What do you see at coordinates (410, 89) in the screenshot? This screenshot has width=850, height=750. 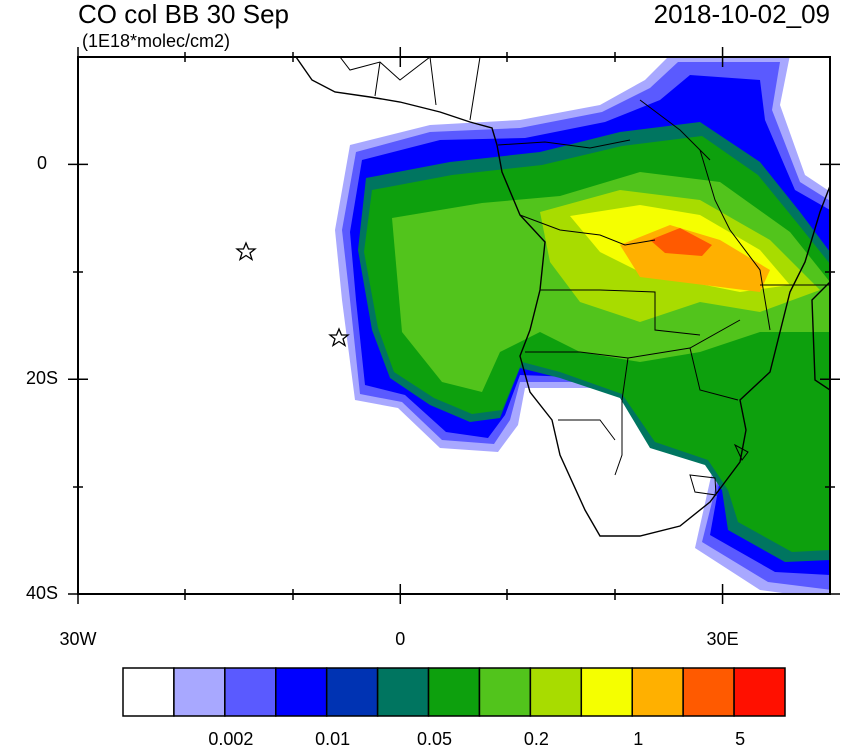 I see `border` at bounding box center [410, 89].